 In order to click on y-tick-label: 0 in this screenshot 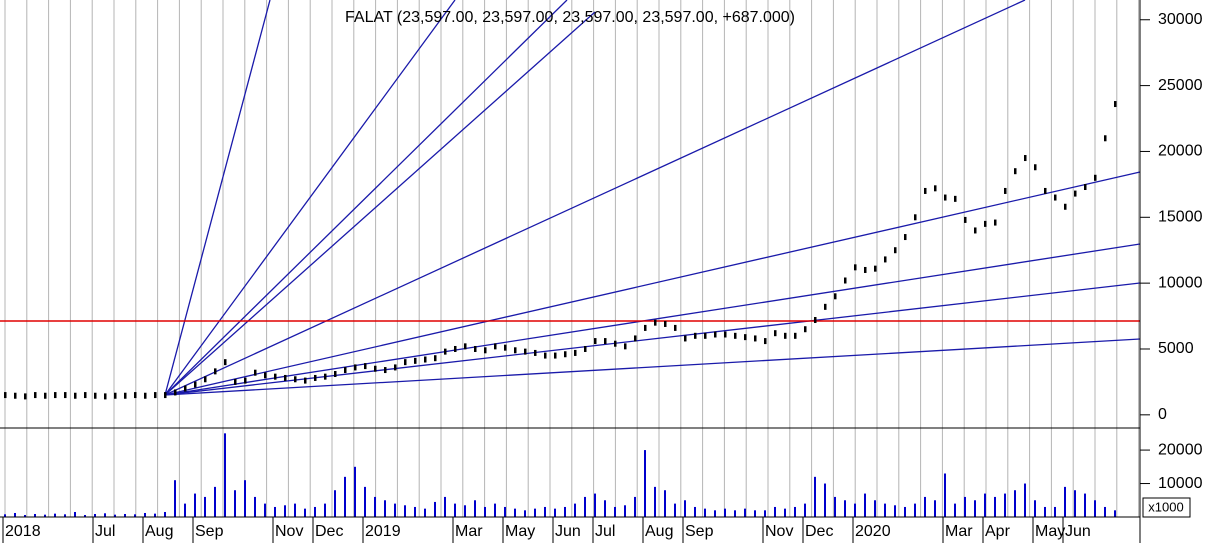, I will do `click(1162, 414)`.